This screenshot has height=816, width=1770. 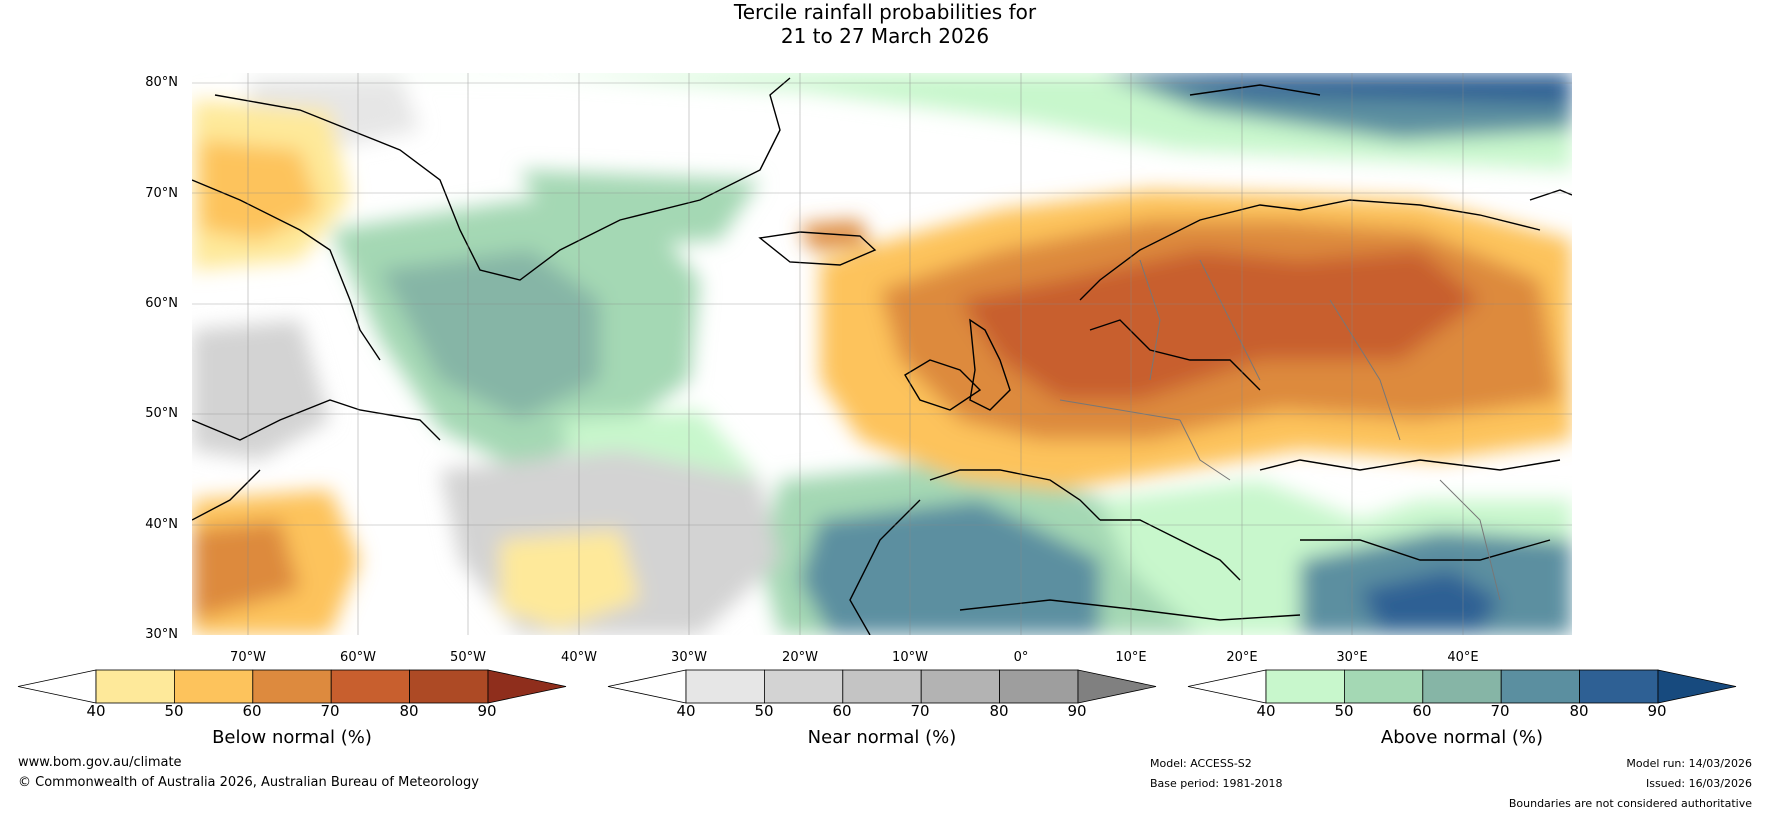 I want to click on lon-label-10w: 10°W, so click(x=910, y=657).